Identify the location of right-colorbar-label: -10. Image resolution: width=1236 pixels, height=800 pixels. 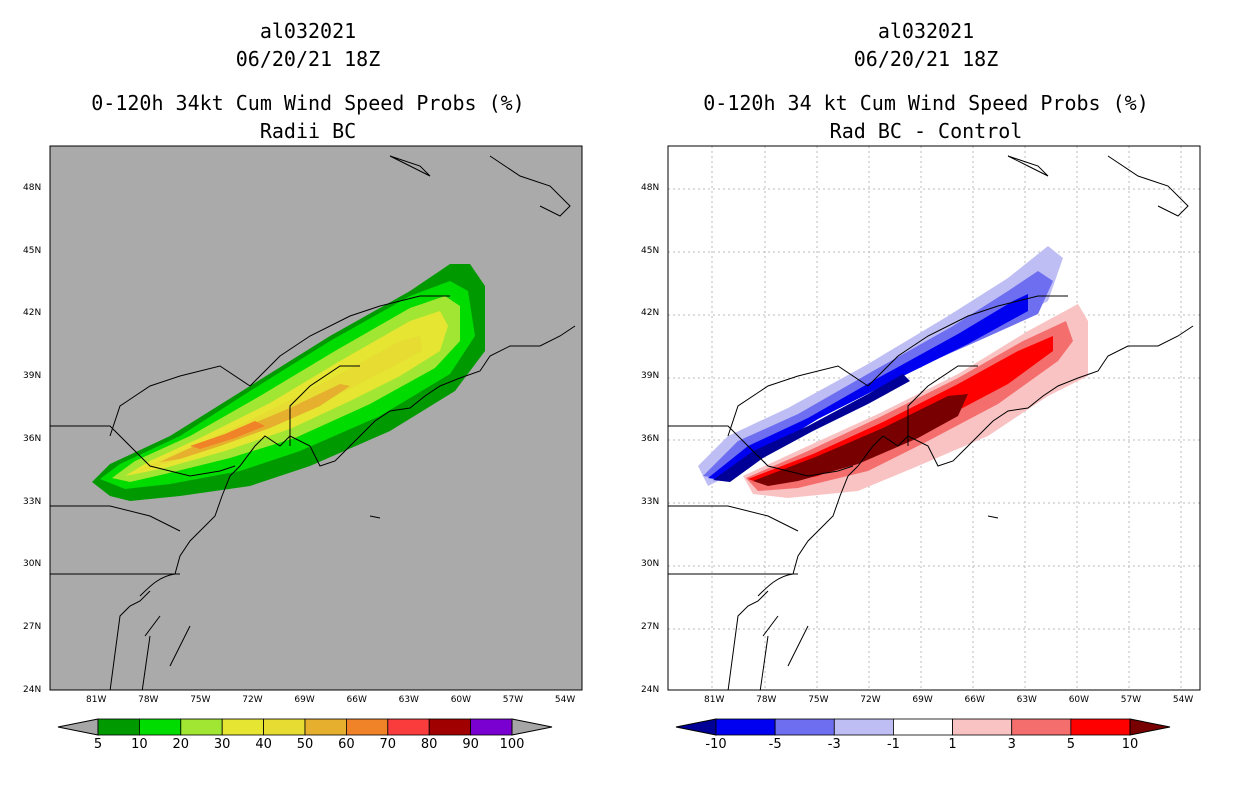
(716, 744).